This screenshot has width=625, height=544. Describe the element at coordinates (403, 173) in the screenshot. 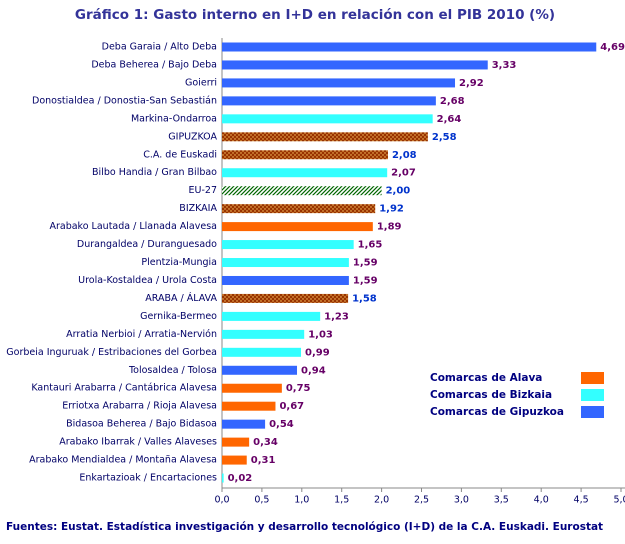

I see `value-label: 2,07` at that location.